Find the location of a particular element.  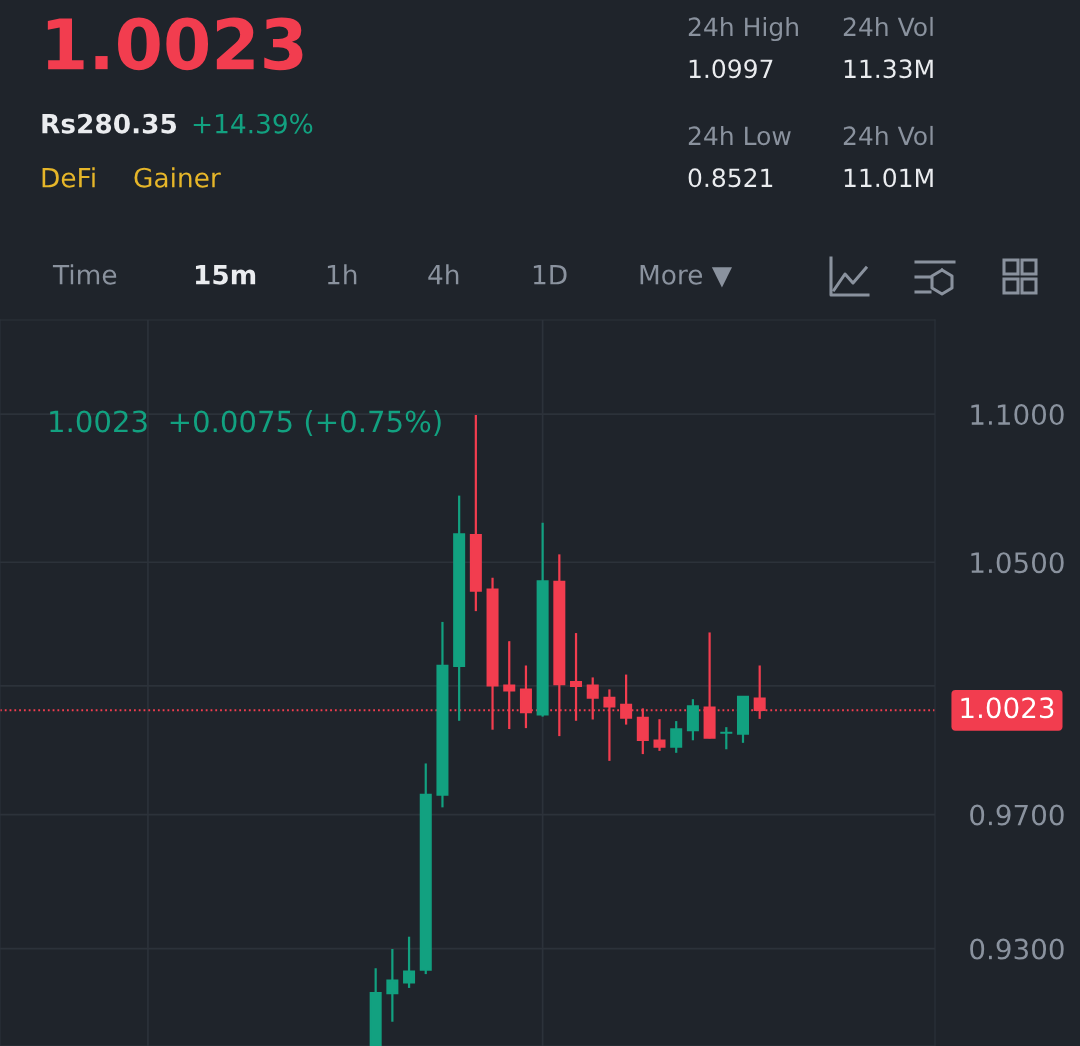

y-tick-label: 1.1000 is located at coordinates (1017, 415).